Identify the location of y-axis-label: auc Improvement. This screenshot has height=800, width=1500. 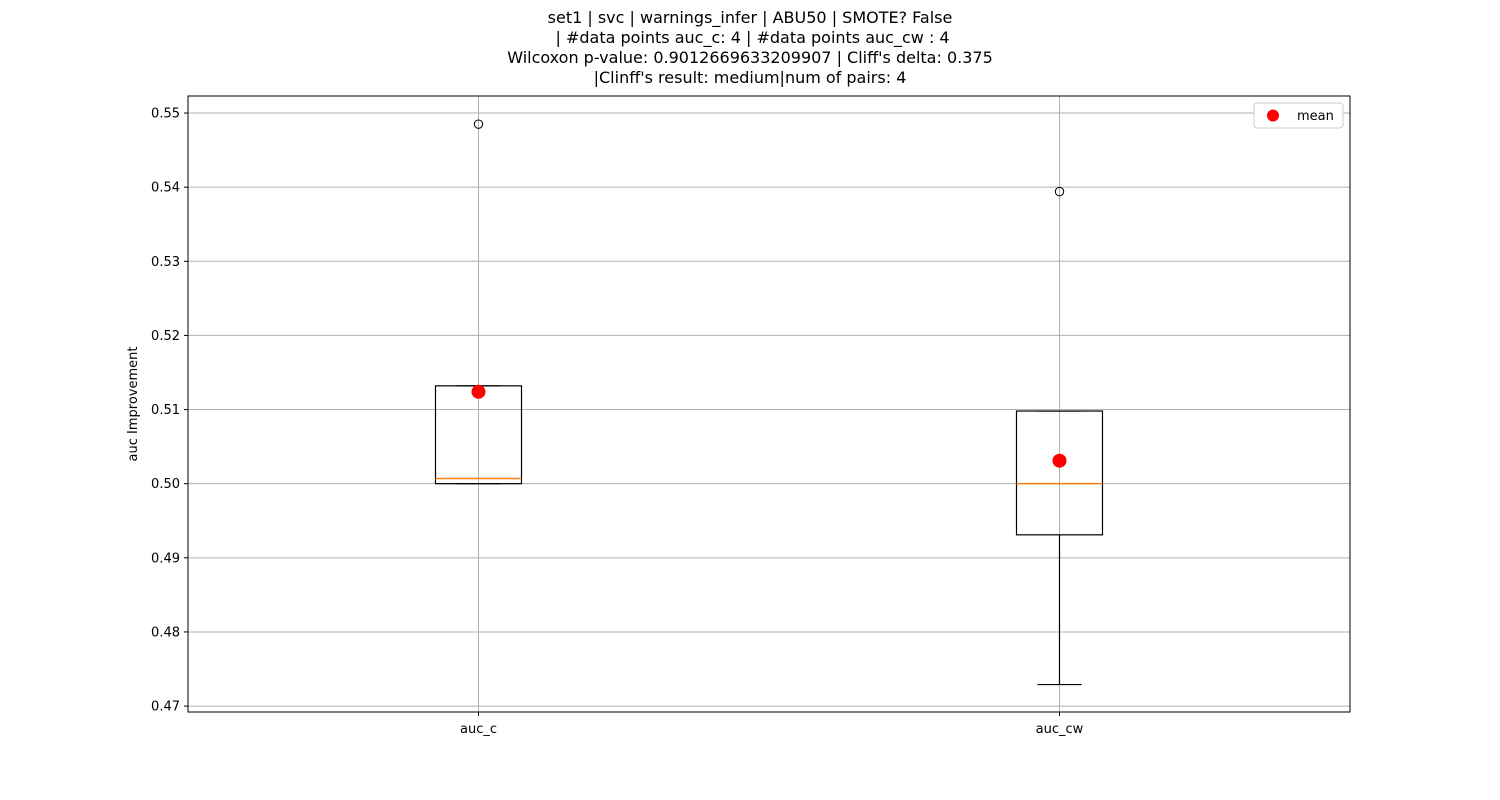
(133, 404).